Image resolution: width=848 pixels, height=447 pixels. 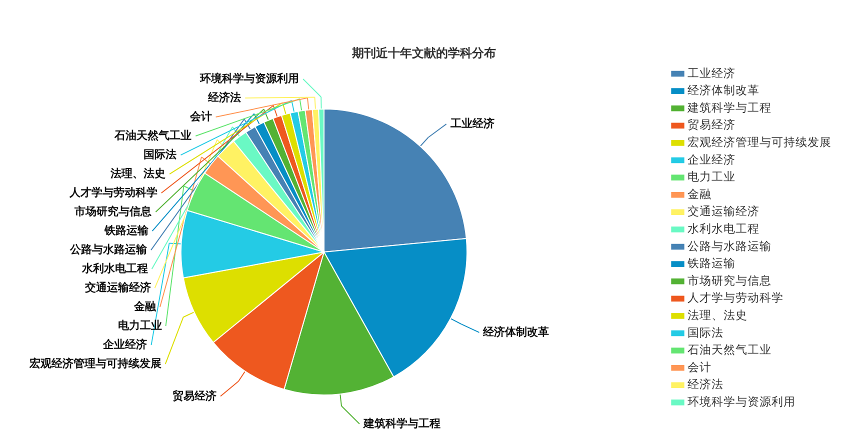 What do you see at coordinates (249, 79) in the screenshot?
I see `slice-label: 环境科学与资源利用` at bounding box center [249, 79].